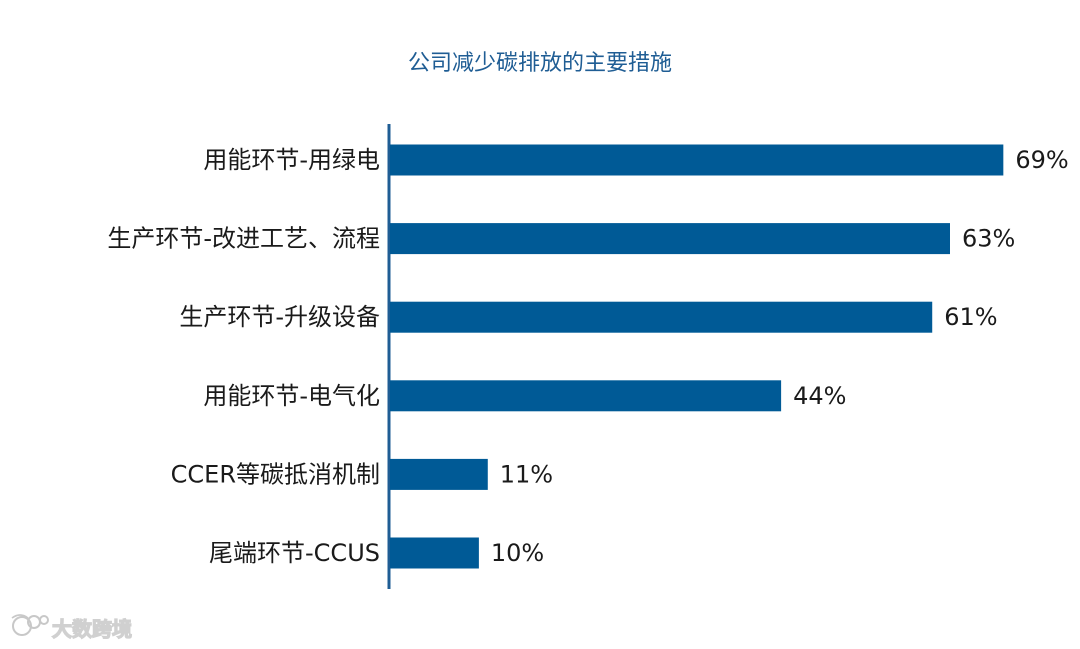 The height and width of the screenshot is (649, 1080). I want to click on value-label-2: 61%, so click(970, 317).